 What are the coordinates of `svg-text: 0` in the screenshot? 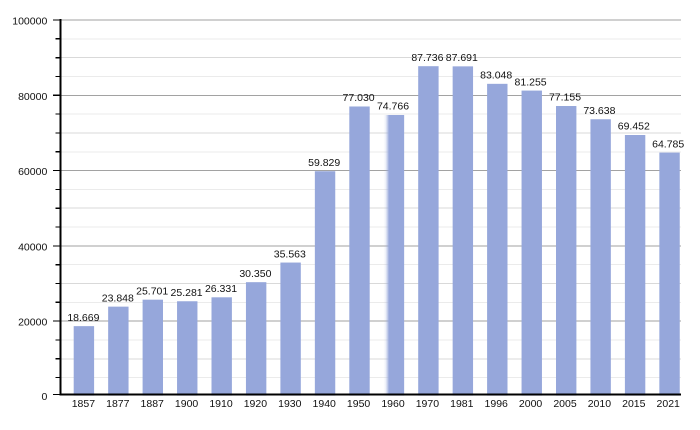 It's located at (44, 397).